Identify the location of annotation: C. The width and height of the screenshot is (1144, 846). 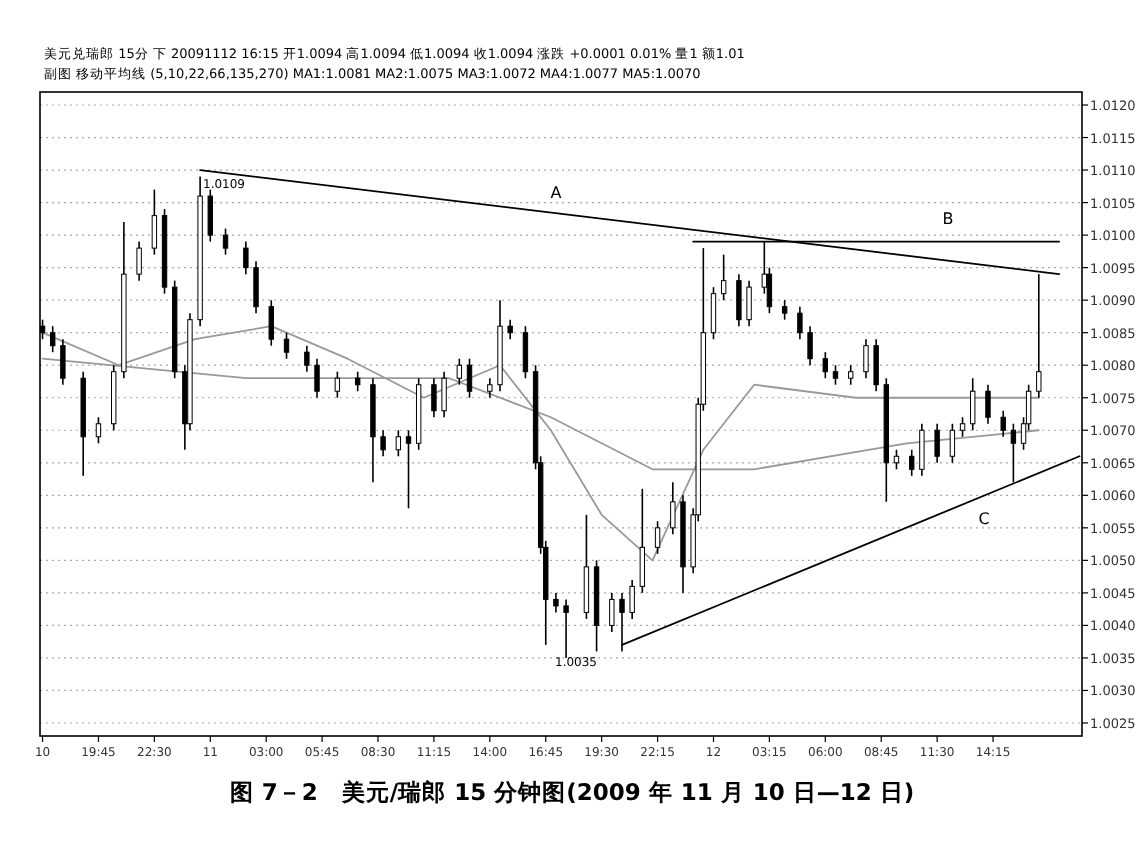
(984, 519).